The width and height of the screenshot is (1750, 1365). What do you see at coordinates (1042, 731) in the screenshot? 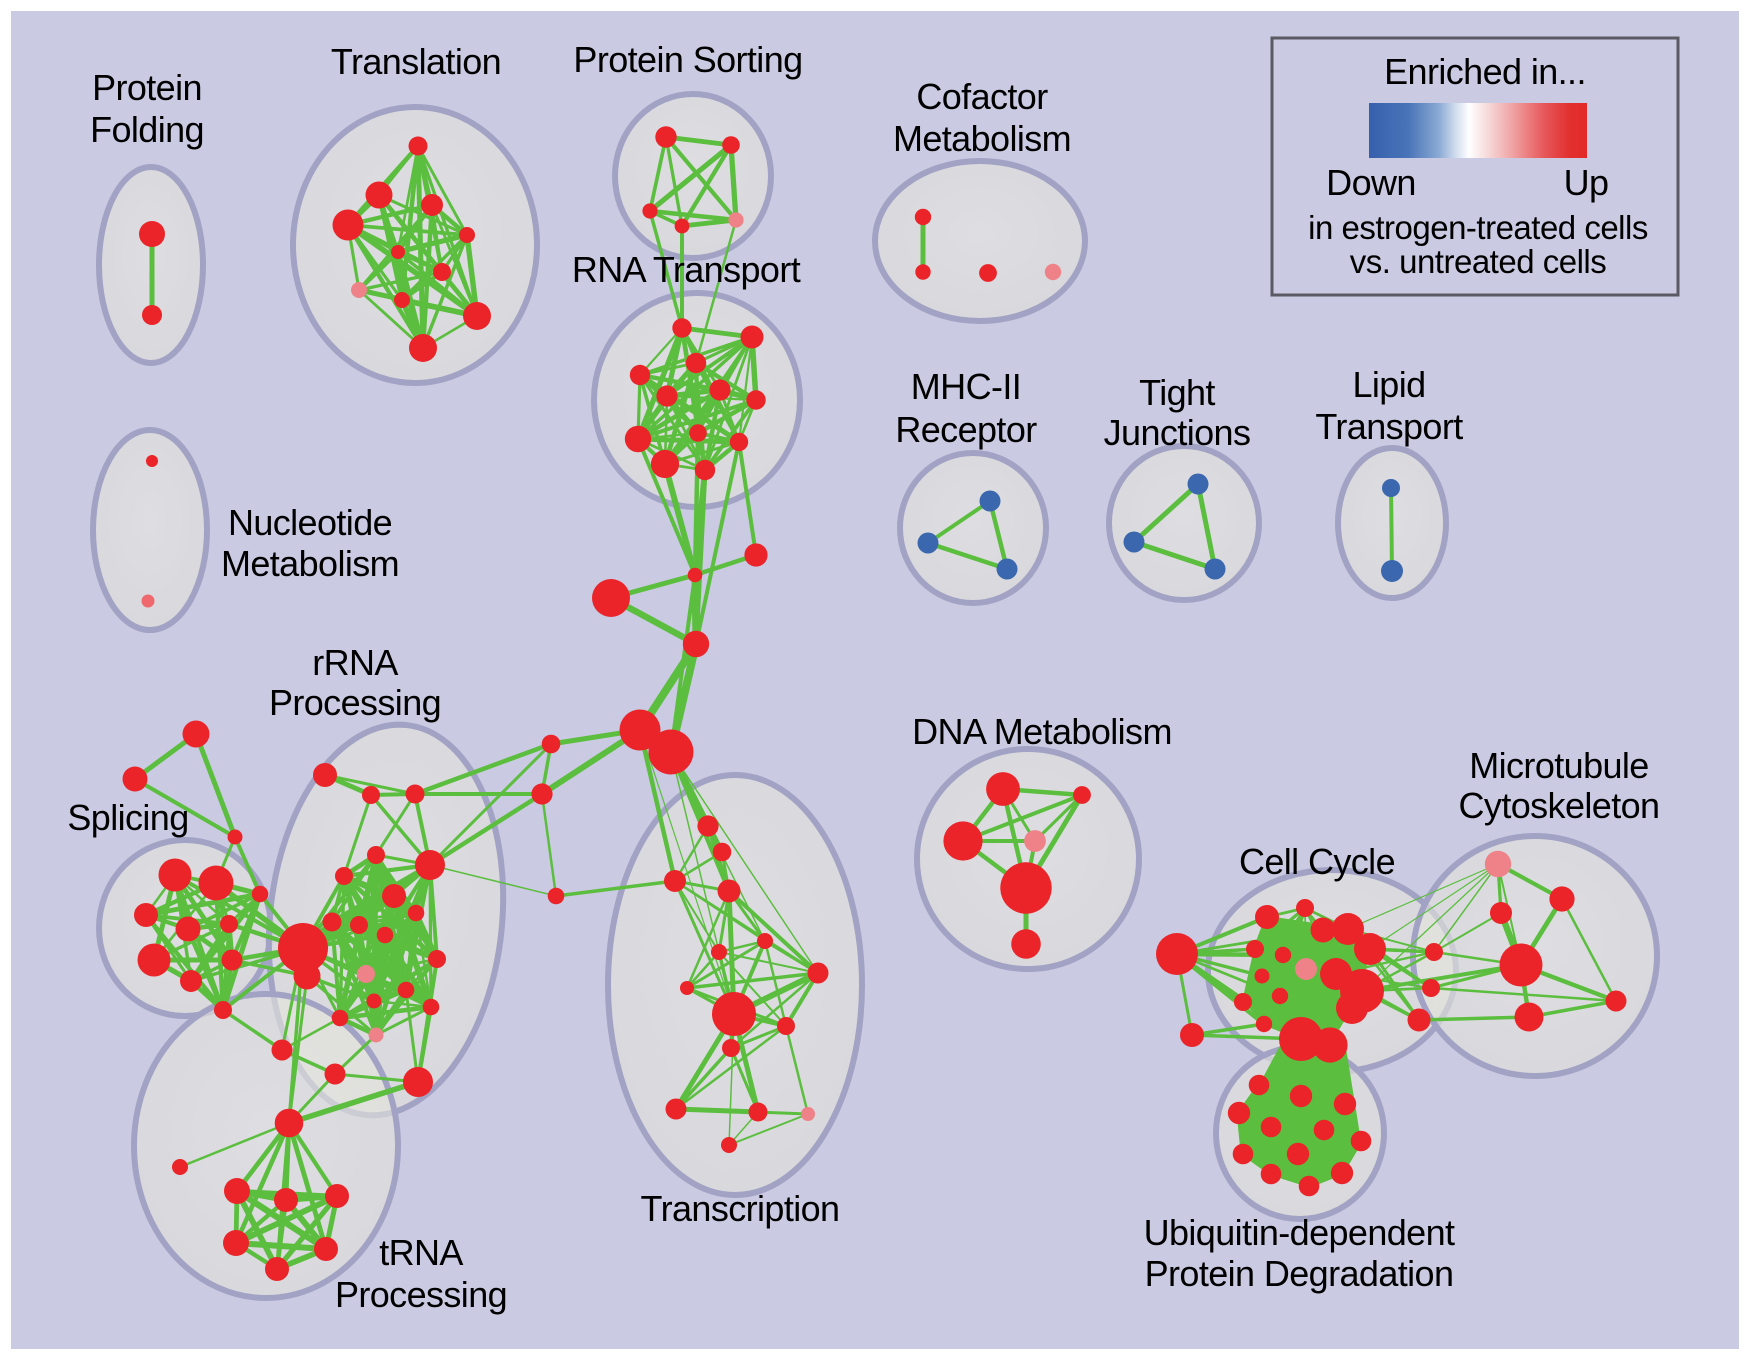
I see `svg-text: DNA Metabolism` at bounding box center [1042, 731].